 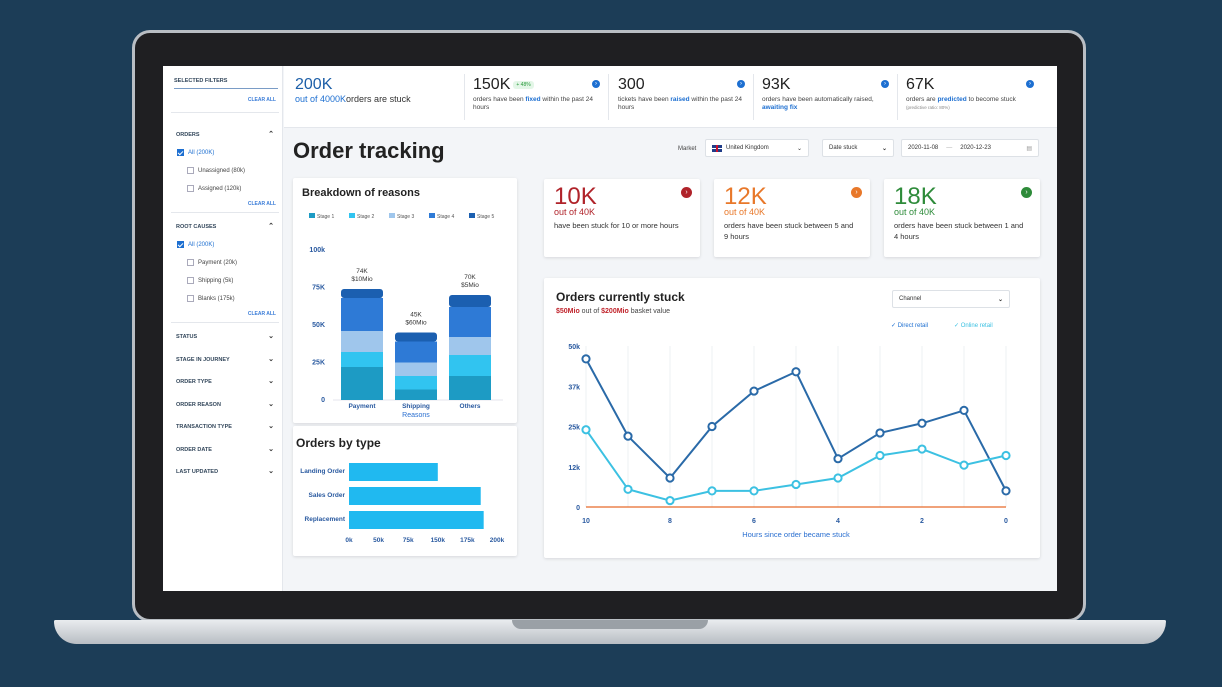 I want to click on orders-filter-header: ORDERS, so click(x=188, y=135).